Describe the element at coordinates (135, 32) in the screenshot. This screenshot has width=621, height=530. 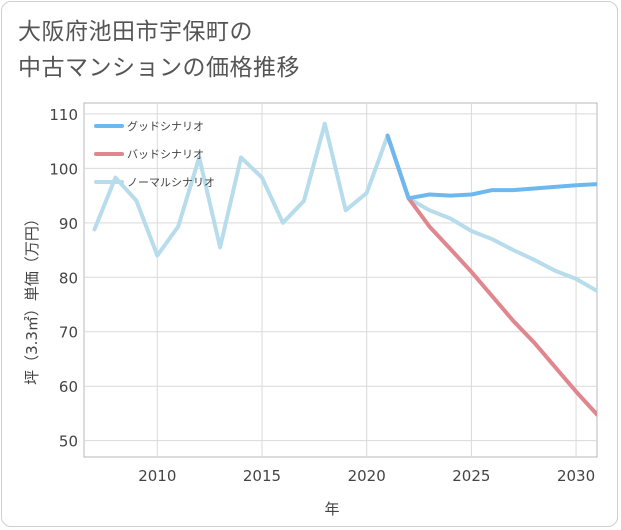
I see `chart-title-line-1: 大阪府池田市宇保町の` at that location.